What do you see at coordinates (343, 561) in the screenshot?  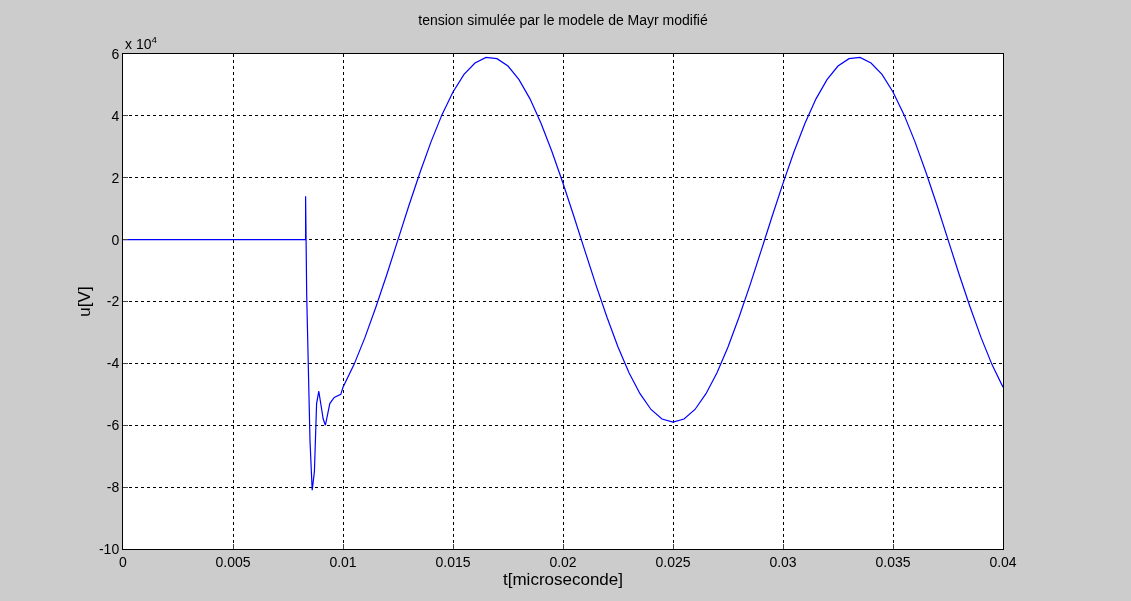 I see `x-tick-label: 0.01` at bounding box center [343, 561].